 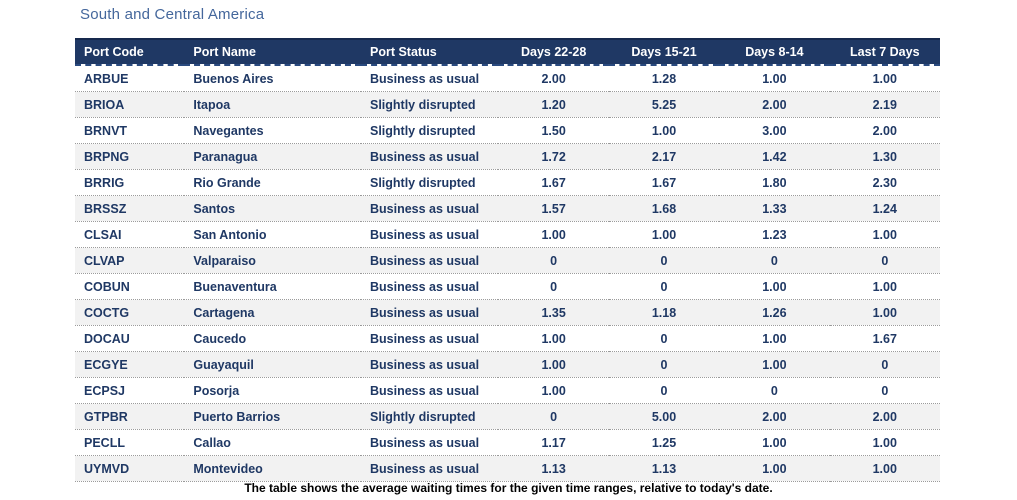 I want to click on port-name-cell: Montevideo, so click(x=272, y=468).